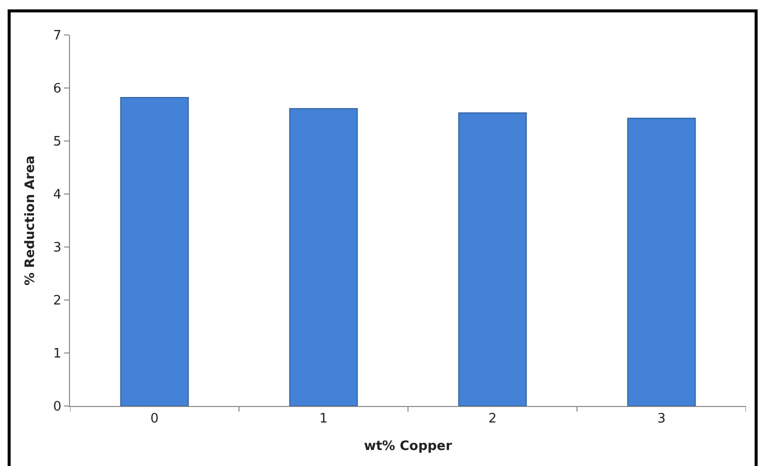  I want to click on x-tick-label: 0, so click(154, 419).